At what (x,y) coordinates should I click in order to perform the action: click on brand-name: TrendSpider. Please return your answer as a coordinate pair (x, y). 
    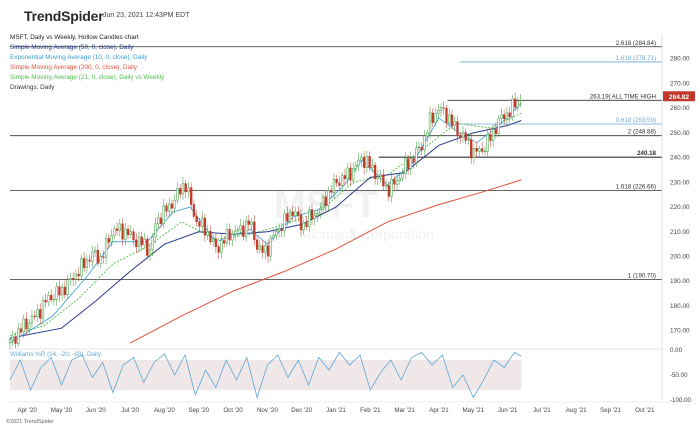
    Looking at the image, I should click on (64, 16).